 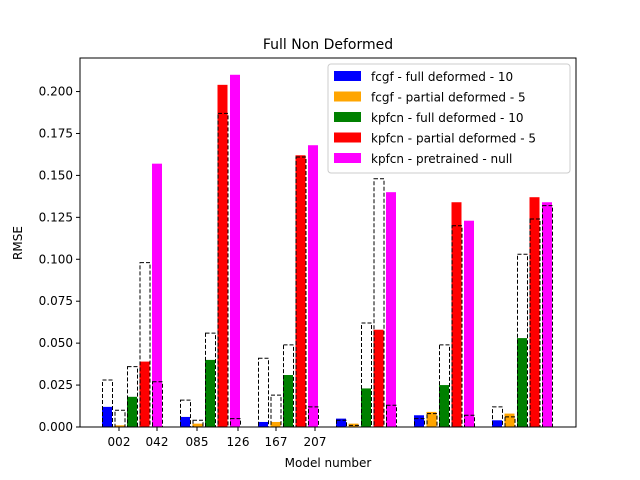 I want to click on y-tick-label: 0.025, so click(x=56, y=385).